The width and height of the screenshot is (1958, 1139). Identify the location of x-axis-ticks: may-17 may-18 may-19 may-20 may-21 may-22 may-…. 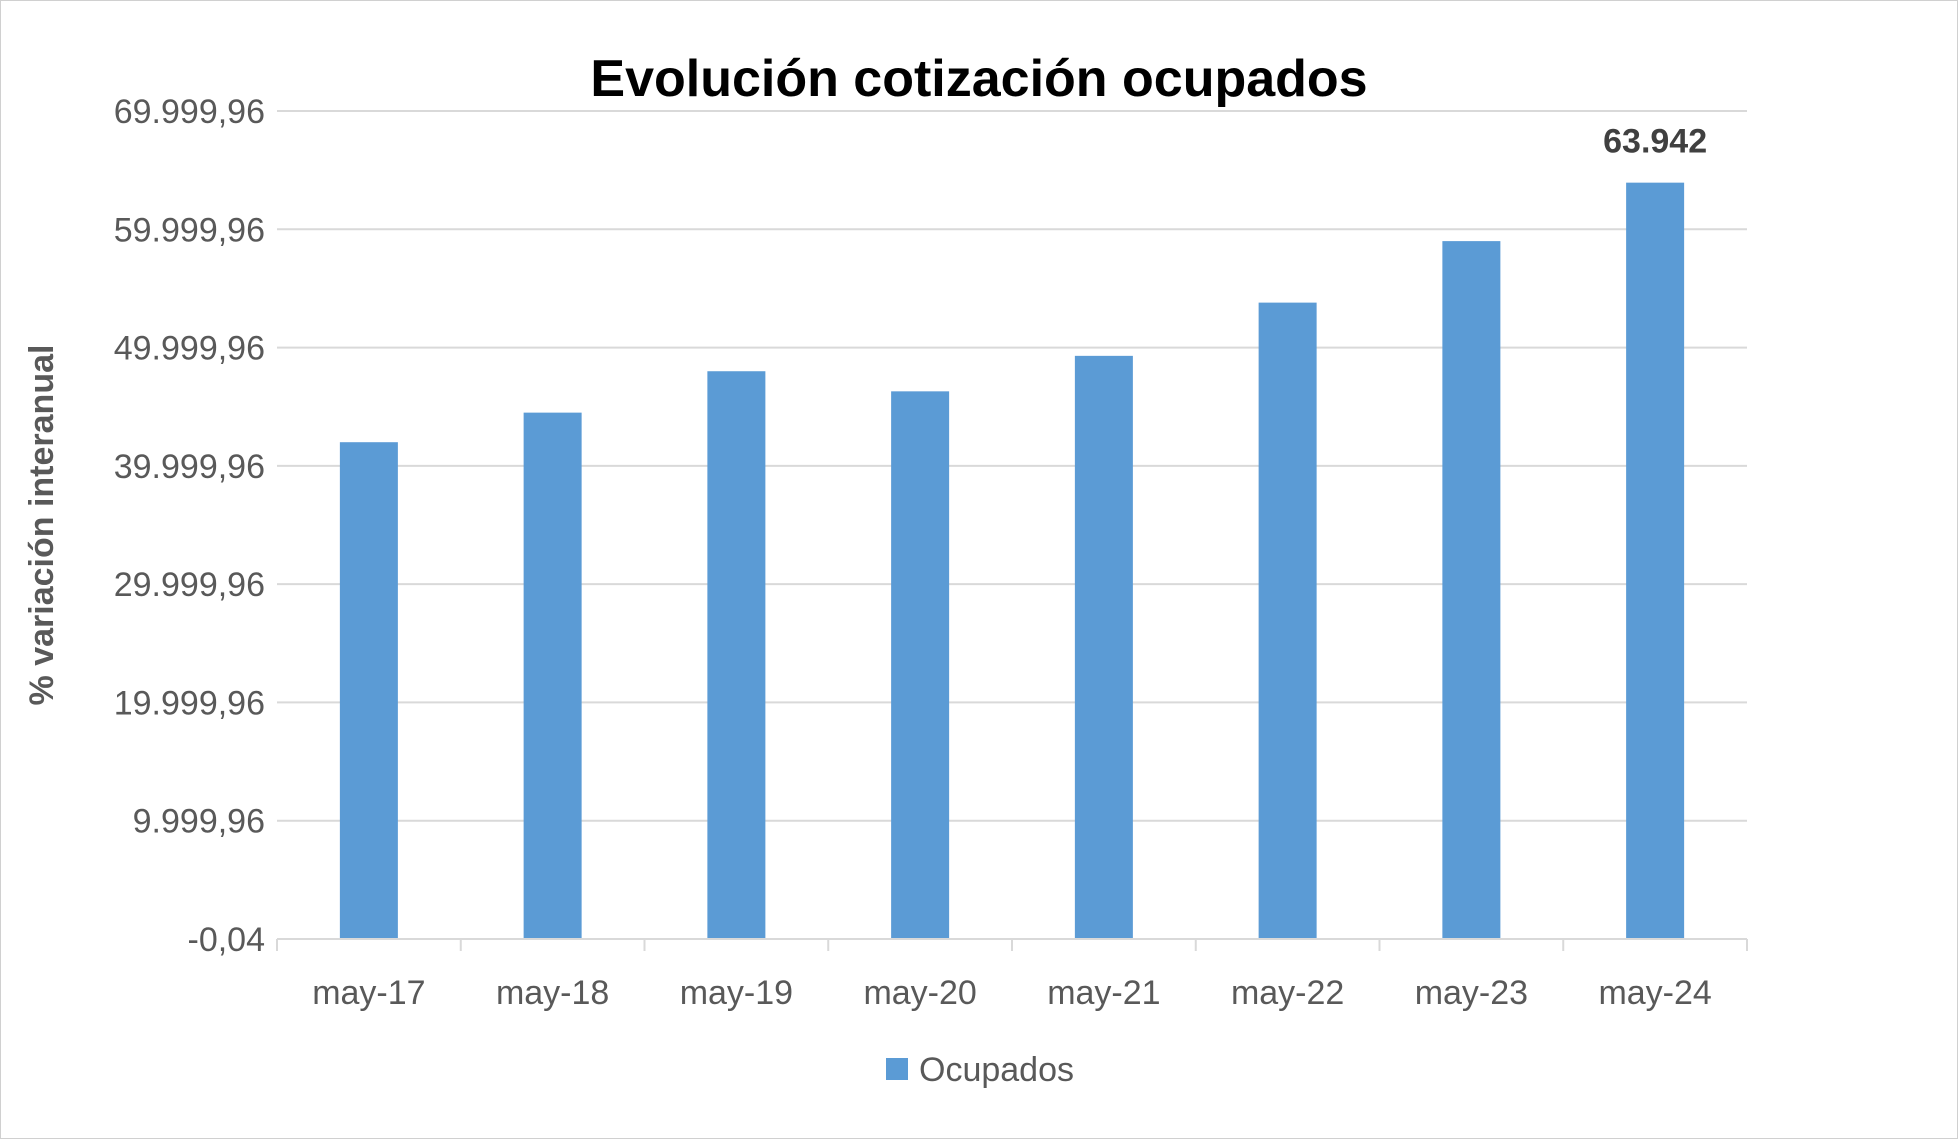
(1012, 993).